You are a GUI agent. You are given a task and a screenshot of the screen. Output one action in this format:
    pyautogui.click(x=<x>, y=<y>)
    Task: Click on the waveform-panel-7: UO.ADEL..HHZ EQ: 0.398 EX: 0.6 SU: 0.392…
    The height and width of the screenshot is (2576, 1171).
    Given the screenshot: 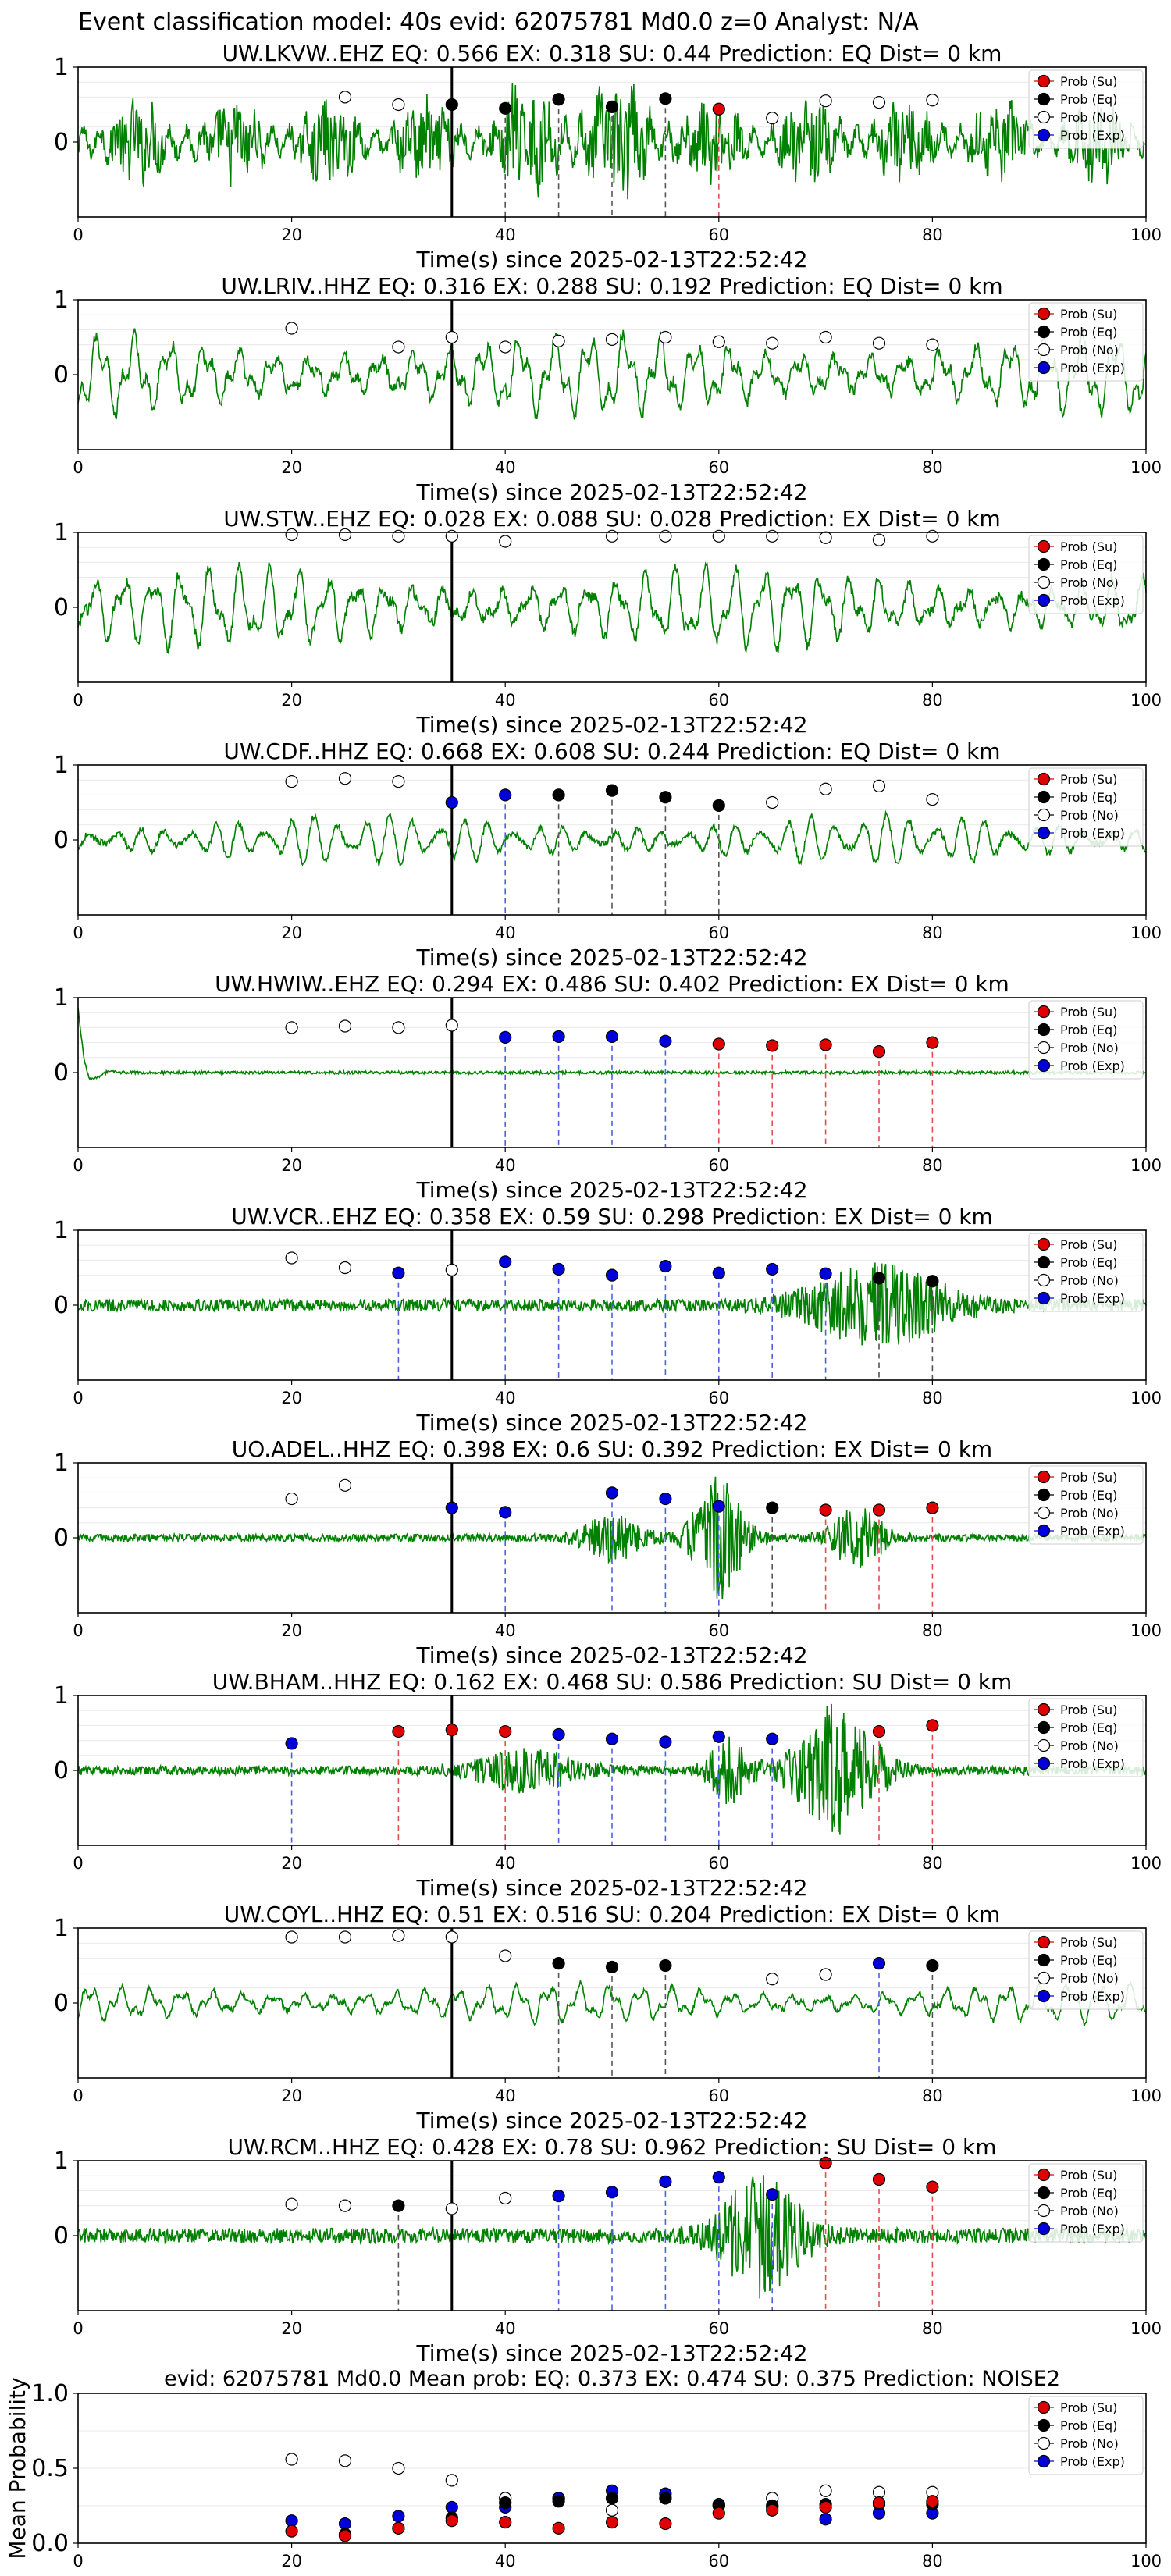 What is the action you would take?
    pyautogui.click(x=608, y=1552)
    